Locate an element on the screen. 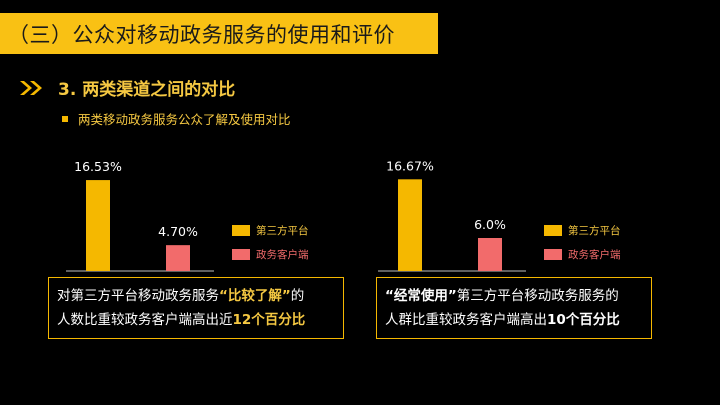 This screenshot has height=405, width=720. value-label-third-party: 16.53% is located at coordinates (98, 166).